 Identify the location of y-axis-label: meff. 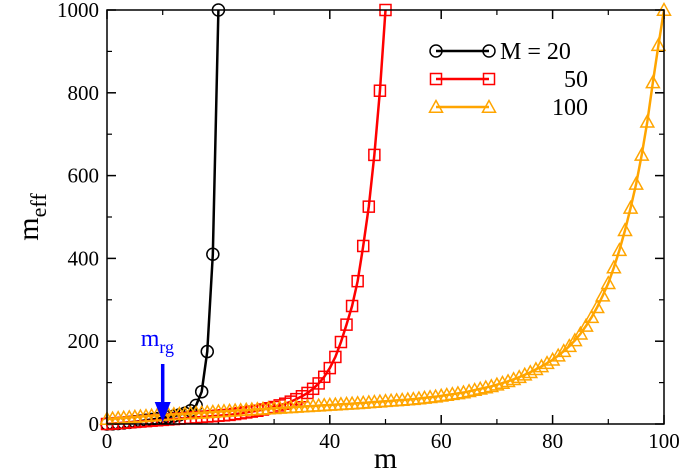
(31, 217).